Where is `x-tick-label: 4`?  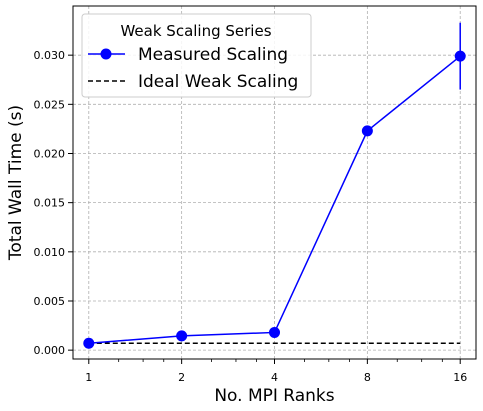
x-tick-label: 4 is located at coordinates (274, 377).